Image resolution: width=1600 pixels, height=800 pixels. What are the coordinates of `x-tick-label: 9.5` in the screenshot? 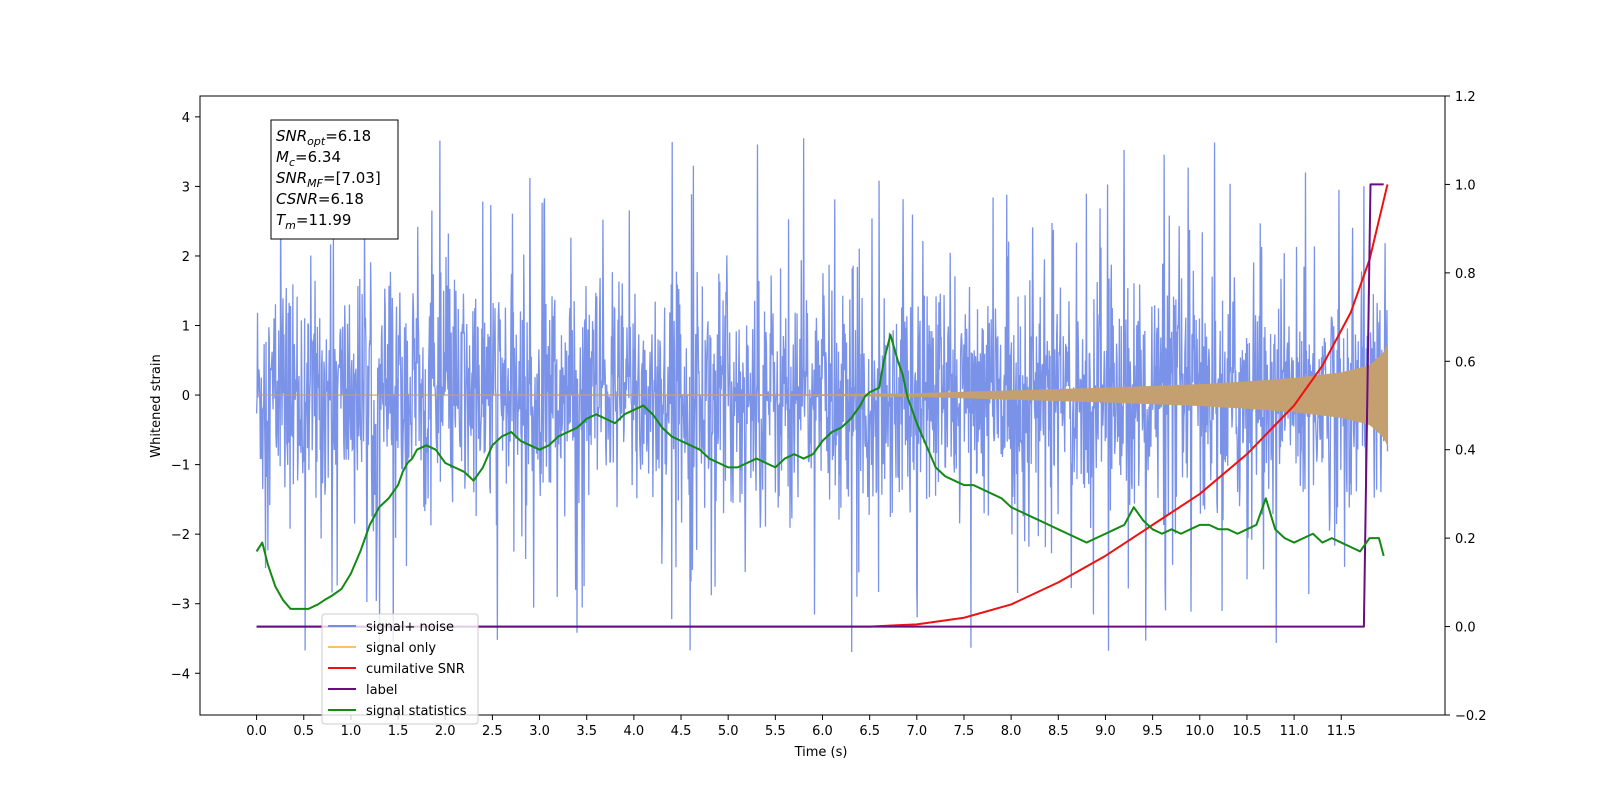 It's located at (1152, 731).